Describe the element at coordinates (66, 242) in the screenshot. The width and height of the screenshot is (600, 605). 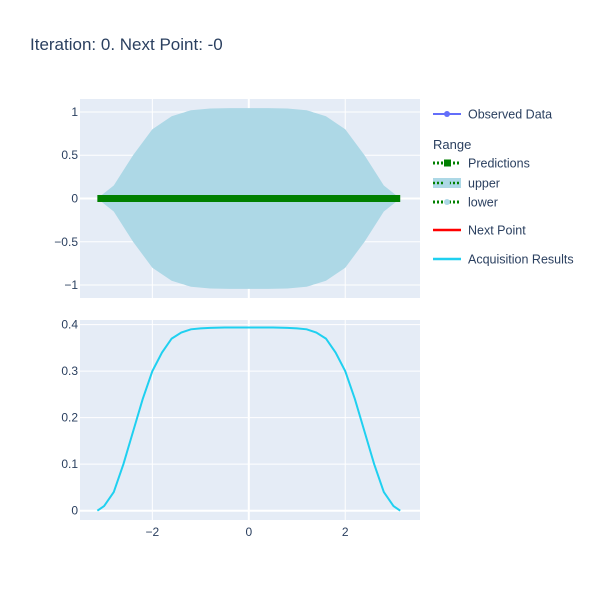
I see `top-y-tick-label: −0.5` at that location.